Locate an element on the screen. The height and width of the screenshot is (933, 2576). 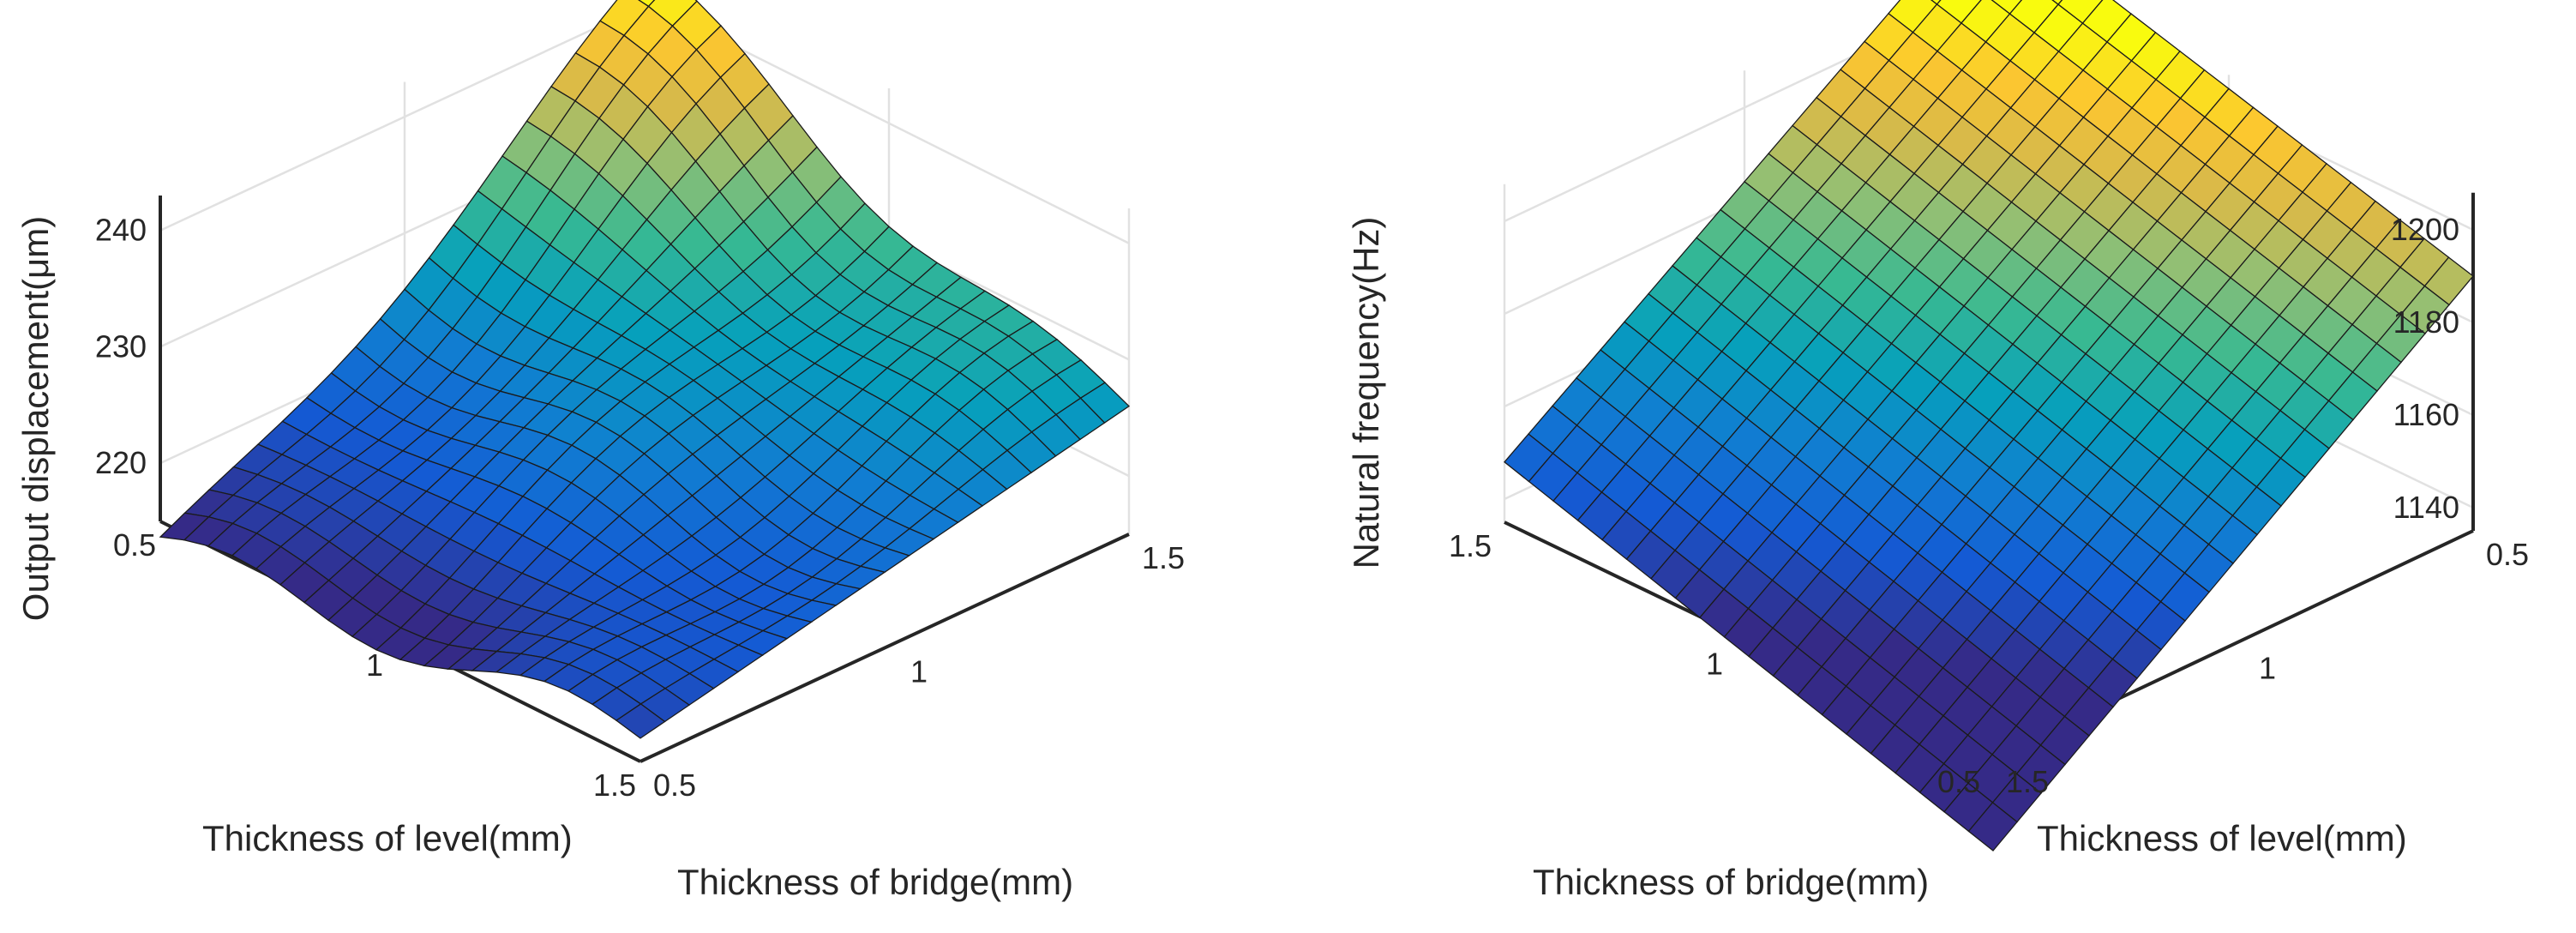
z-axis-label: Output displacement(μm) is located at coordinates (35, 418).